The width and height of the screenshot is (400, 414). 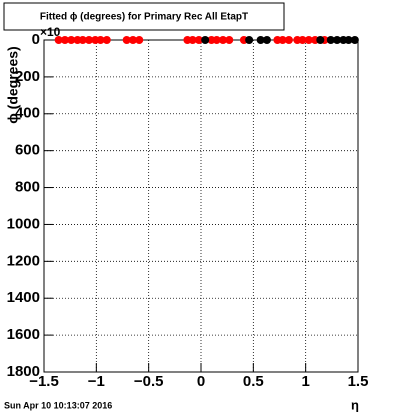 I want to click on x-tick-label: 1, so click(x=305, y=381).